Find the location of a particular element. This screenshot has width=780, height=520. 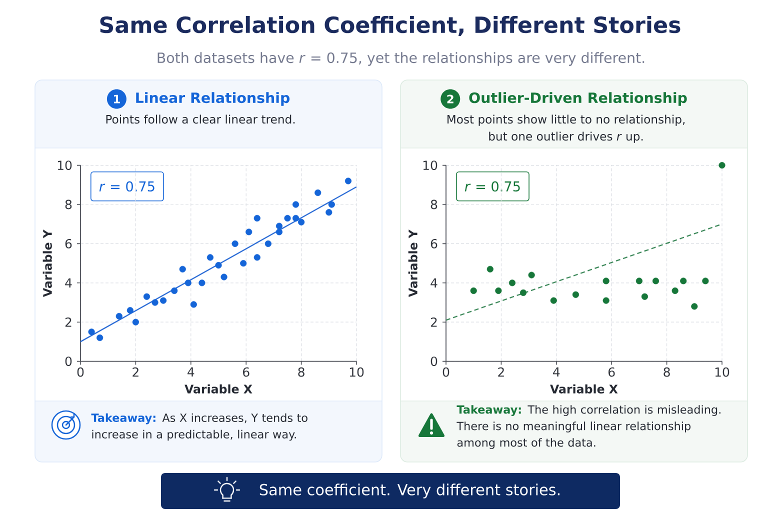

chart-title: Outlier-Driven Relationship is located at coordinates (578, 99).